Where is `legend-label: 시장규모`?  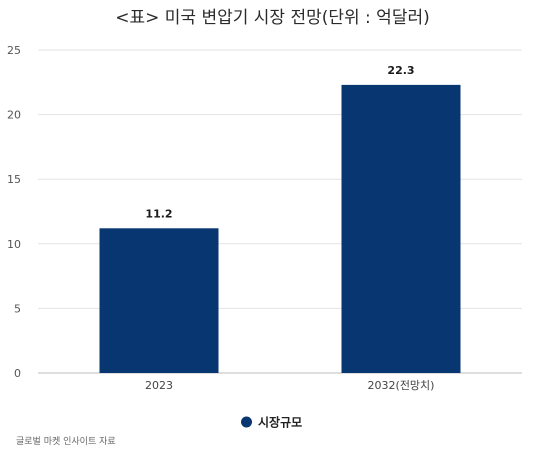
legend-label: 시장규모 is located at coordinates (280, 423).